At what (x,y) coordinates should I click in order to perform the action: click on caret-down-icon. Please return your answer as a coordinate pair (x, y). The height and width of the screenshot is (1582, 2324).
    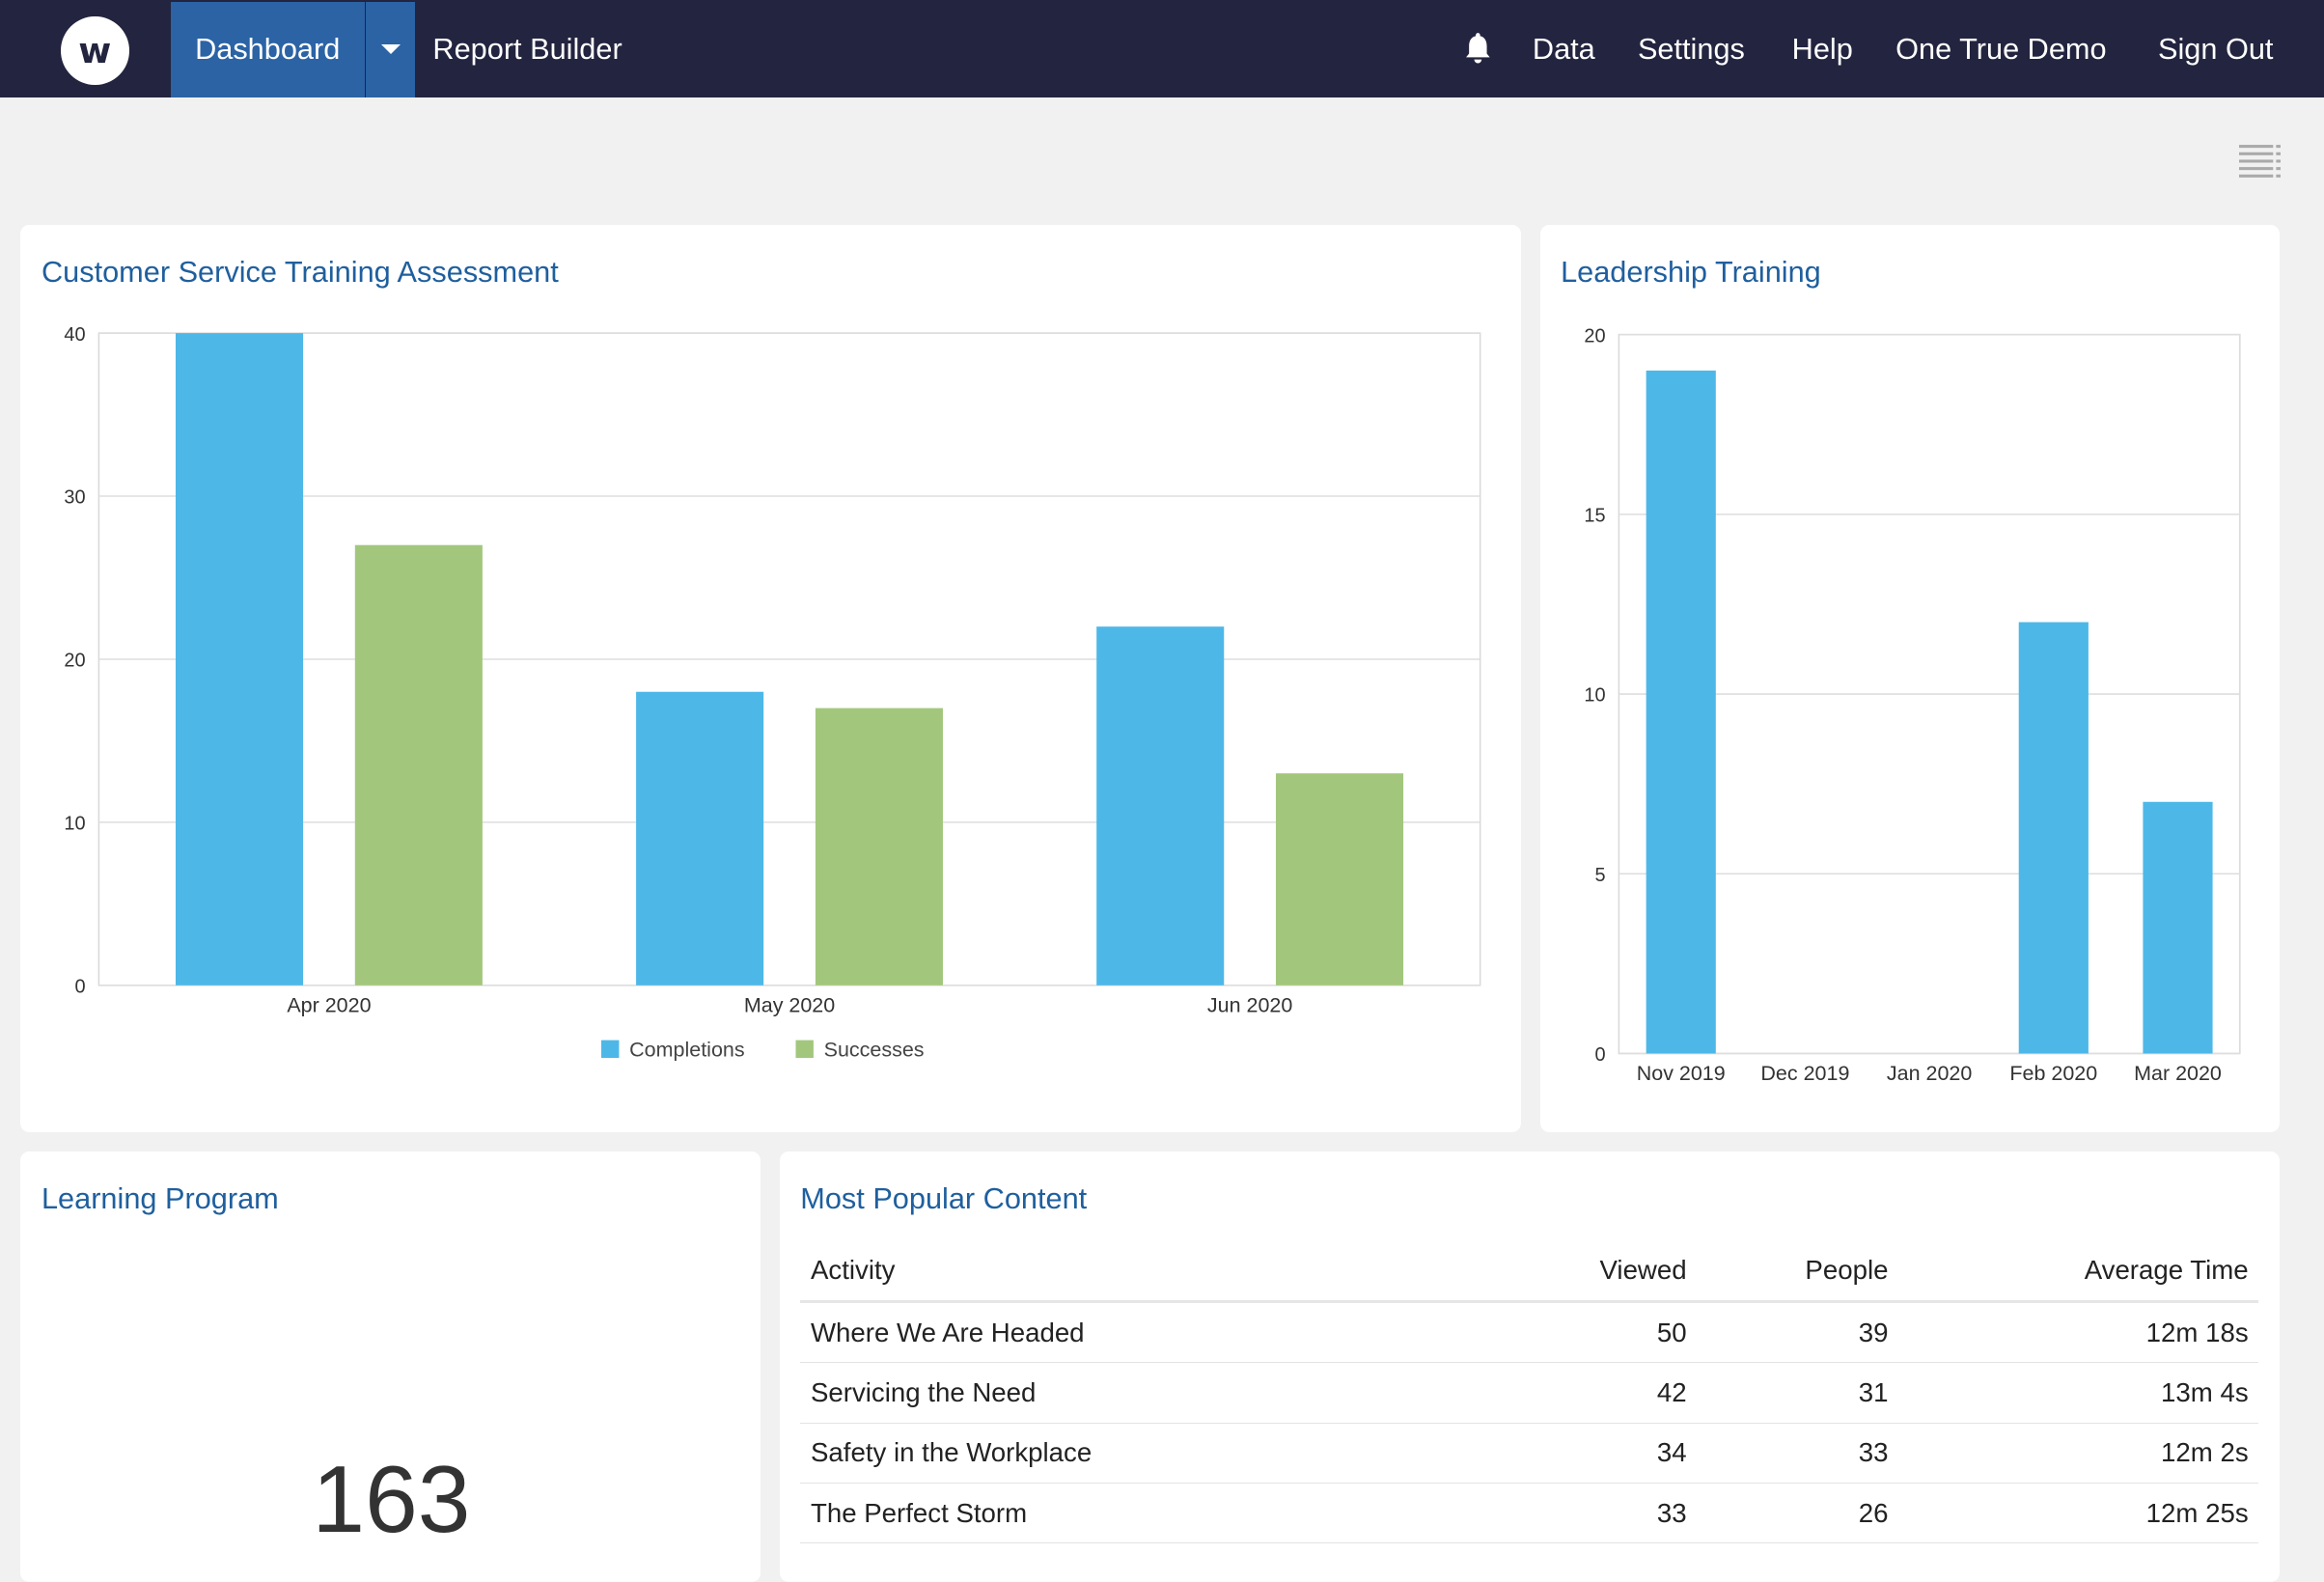
    Looking at the image, I should click on (390, 49).